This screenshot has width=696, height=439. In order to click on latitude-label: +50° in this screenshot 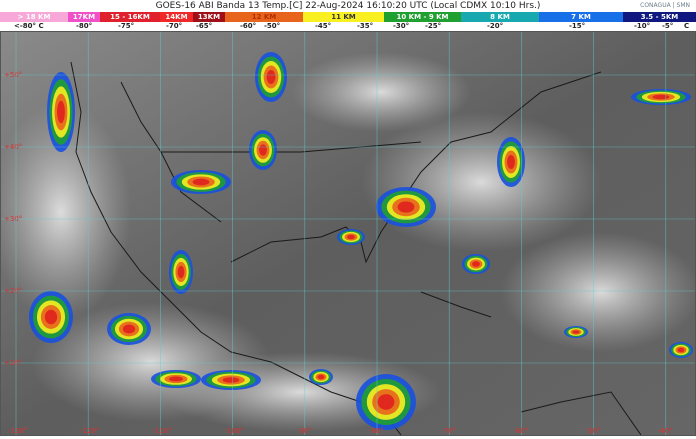, I will do `click(13, 75)`.